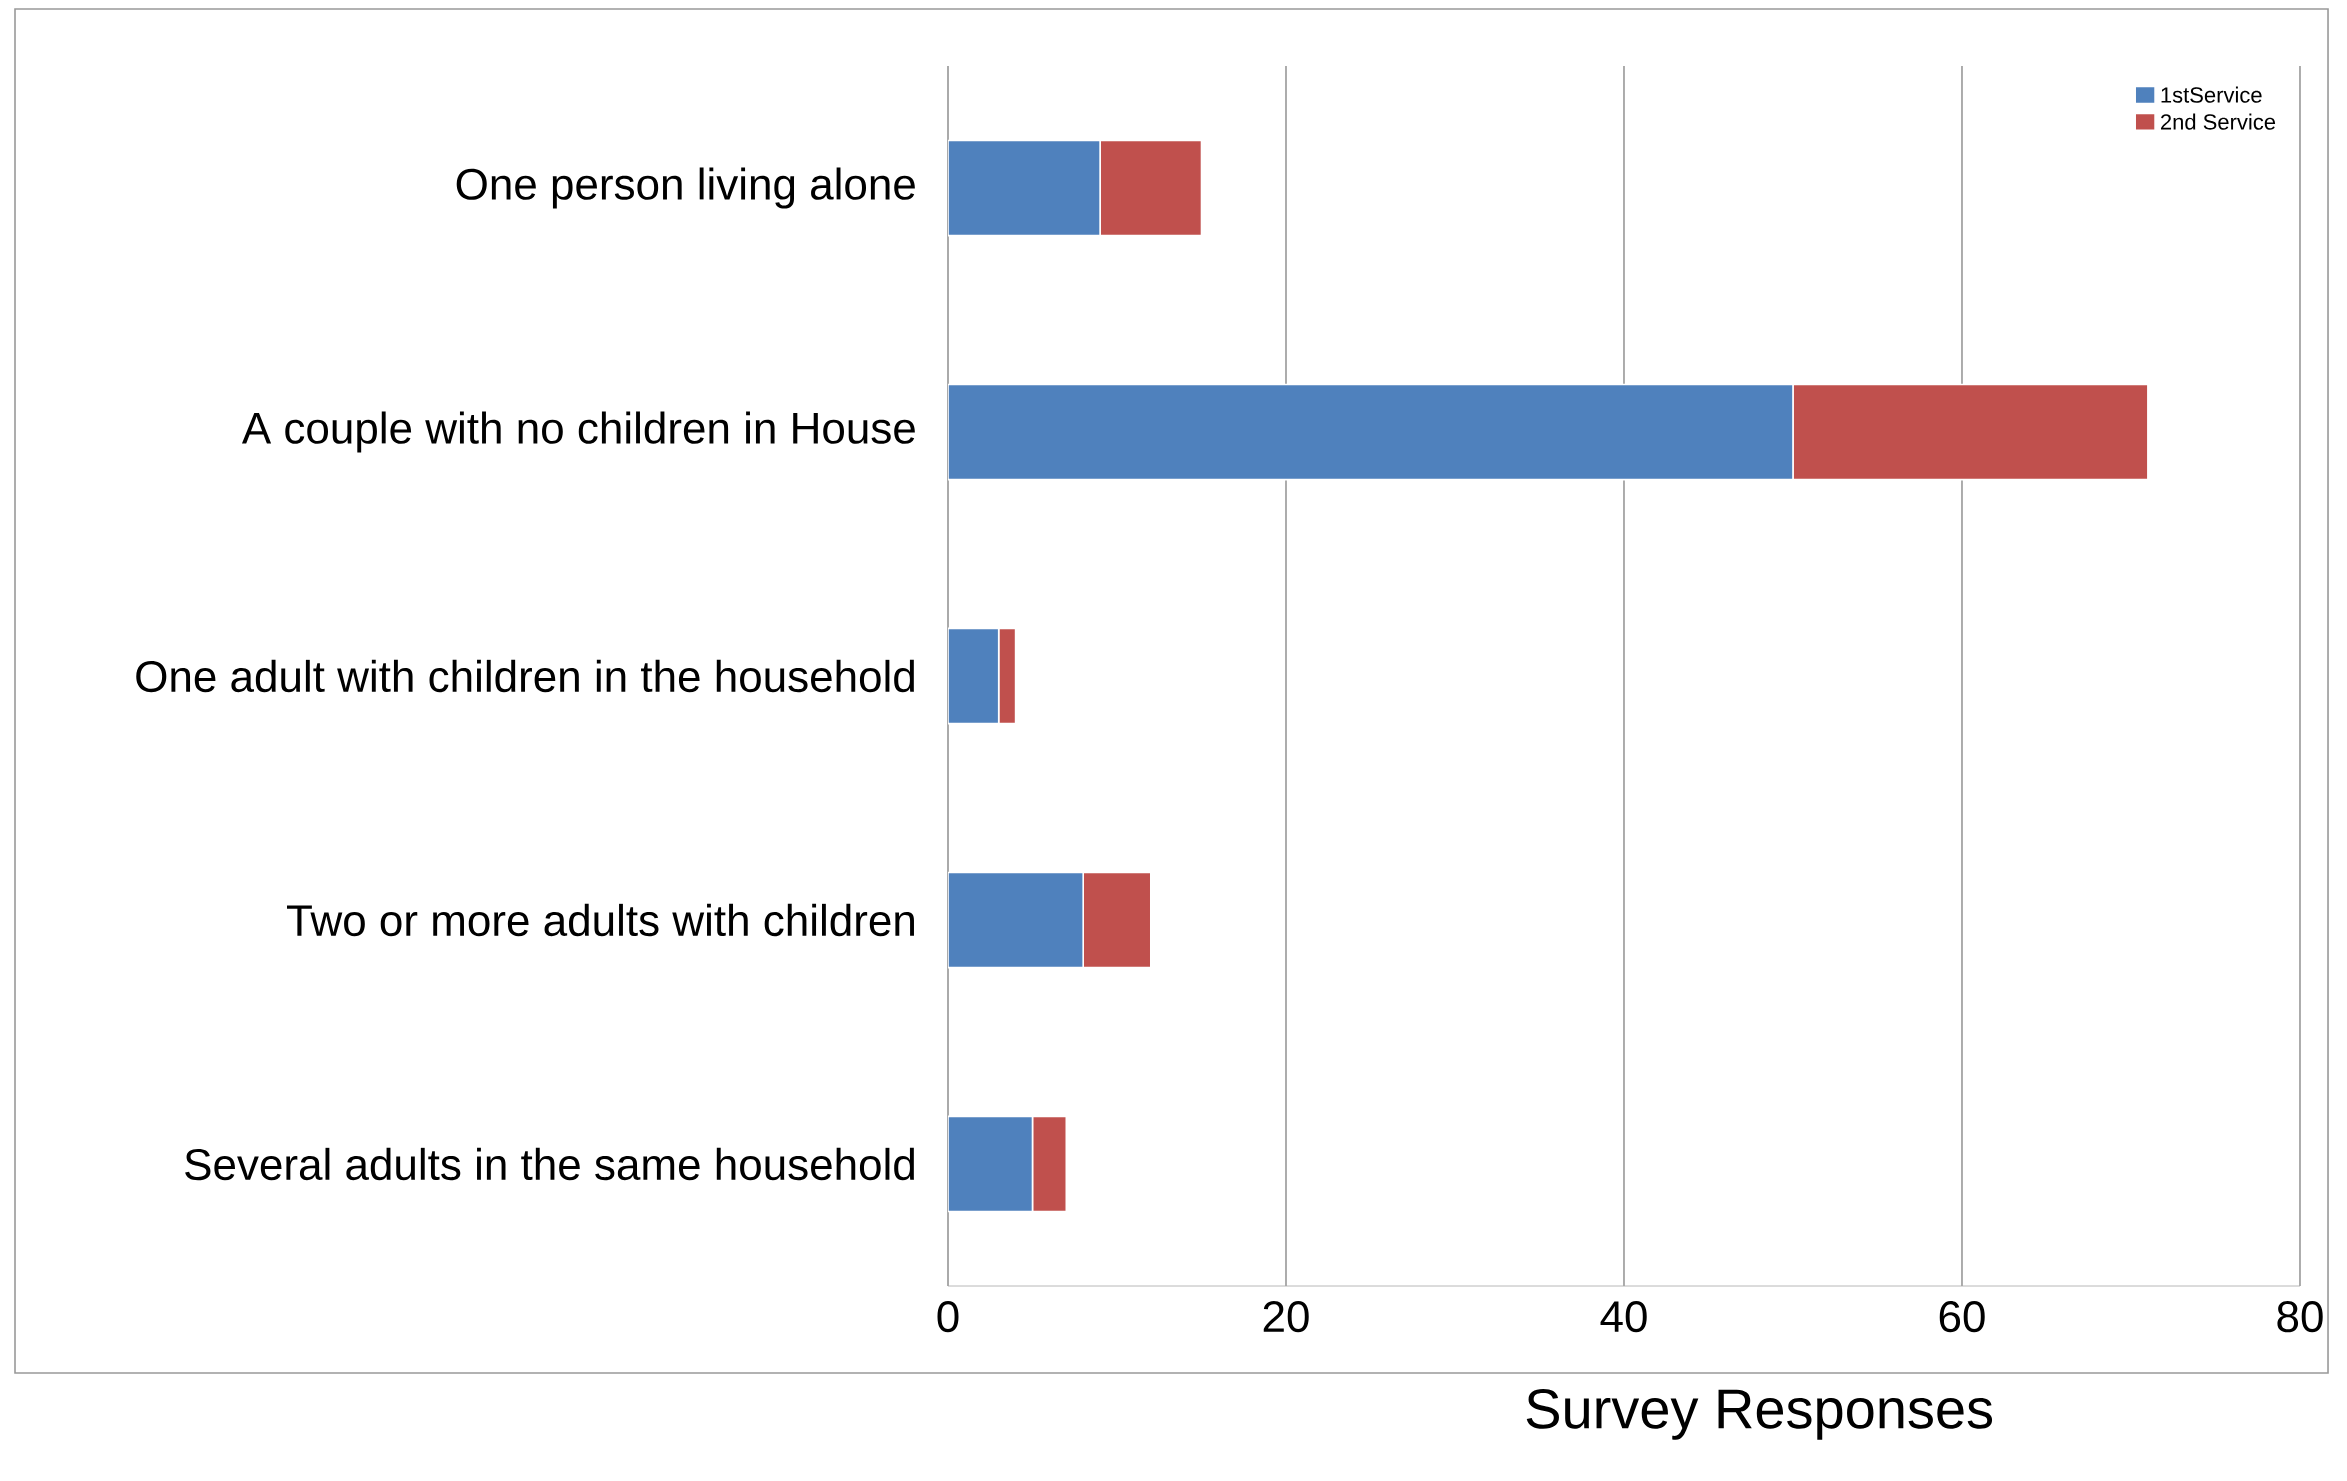  Describe the element at coordinates (2218, 121) in the screenshot. I see `legend-label: 2nd Service` at that location.